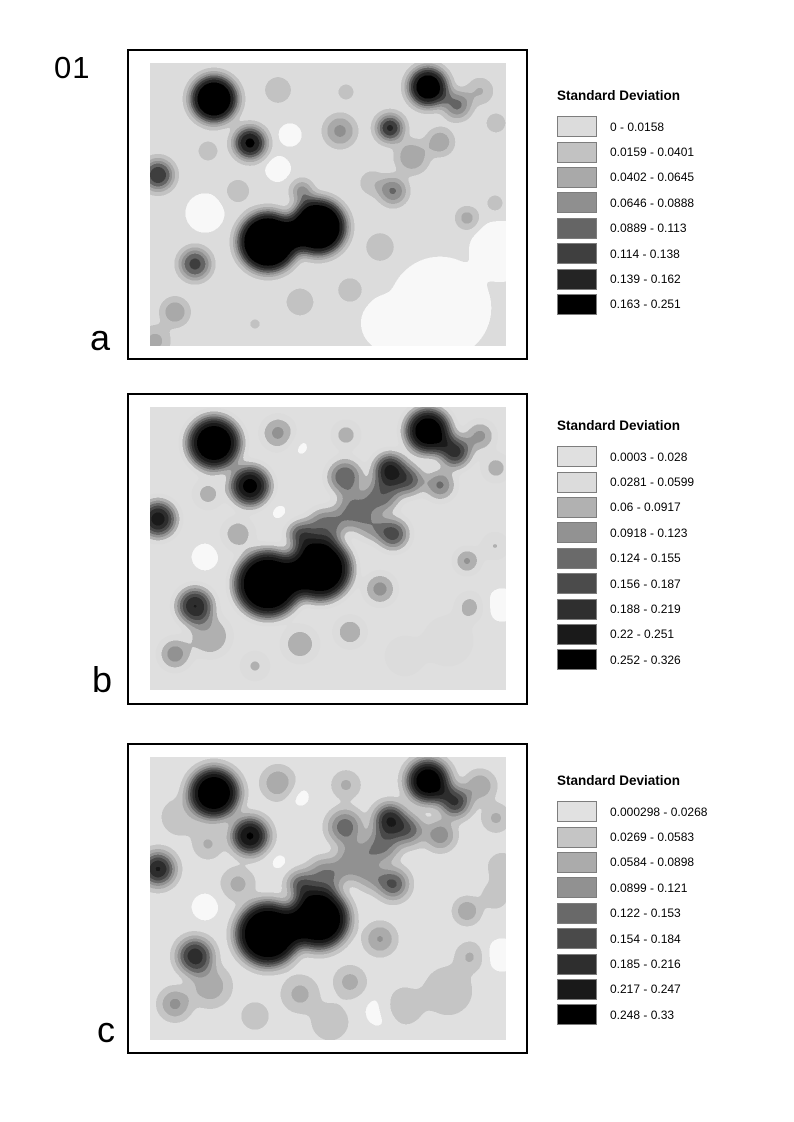  What do you see at coordinates (100, 337) in the screenshot?
I see `panel-label-a: a` at bounding box center [100, 337].